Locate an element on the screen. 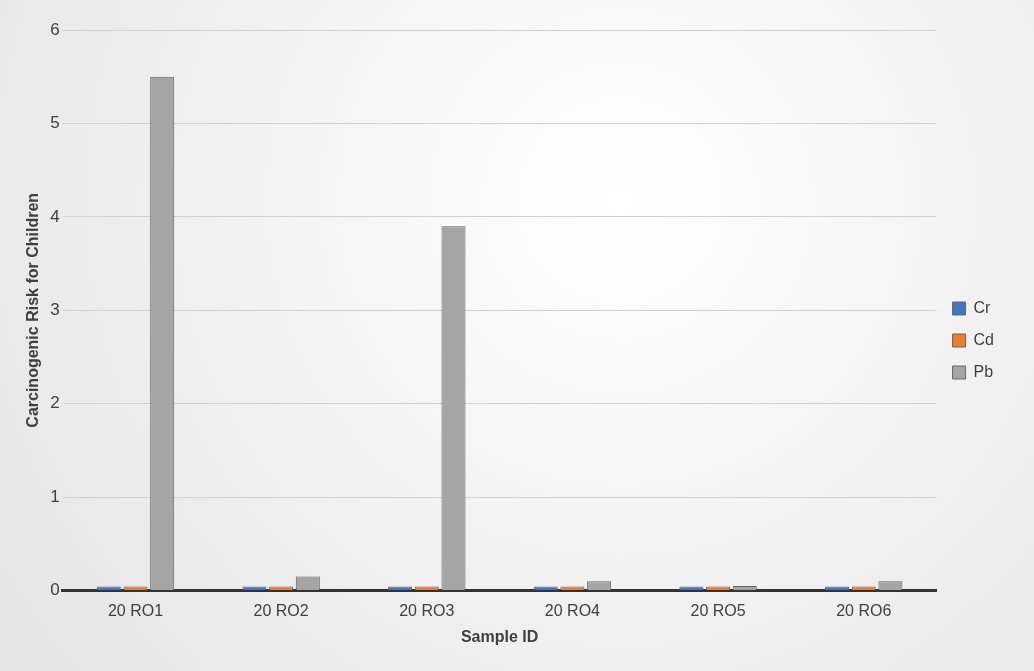  y-tick-label: 3 is located at coordinates (55, 309).